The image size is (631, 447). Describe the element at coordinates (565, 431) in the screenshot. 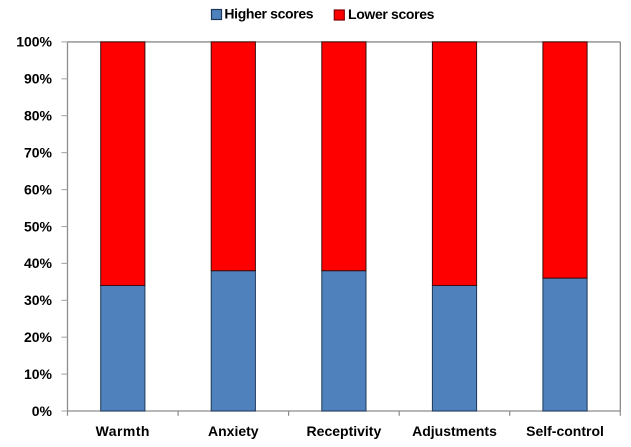

I see `svg-text: Self-control` at that location.